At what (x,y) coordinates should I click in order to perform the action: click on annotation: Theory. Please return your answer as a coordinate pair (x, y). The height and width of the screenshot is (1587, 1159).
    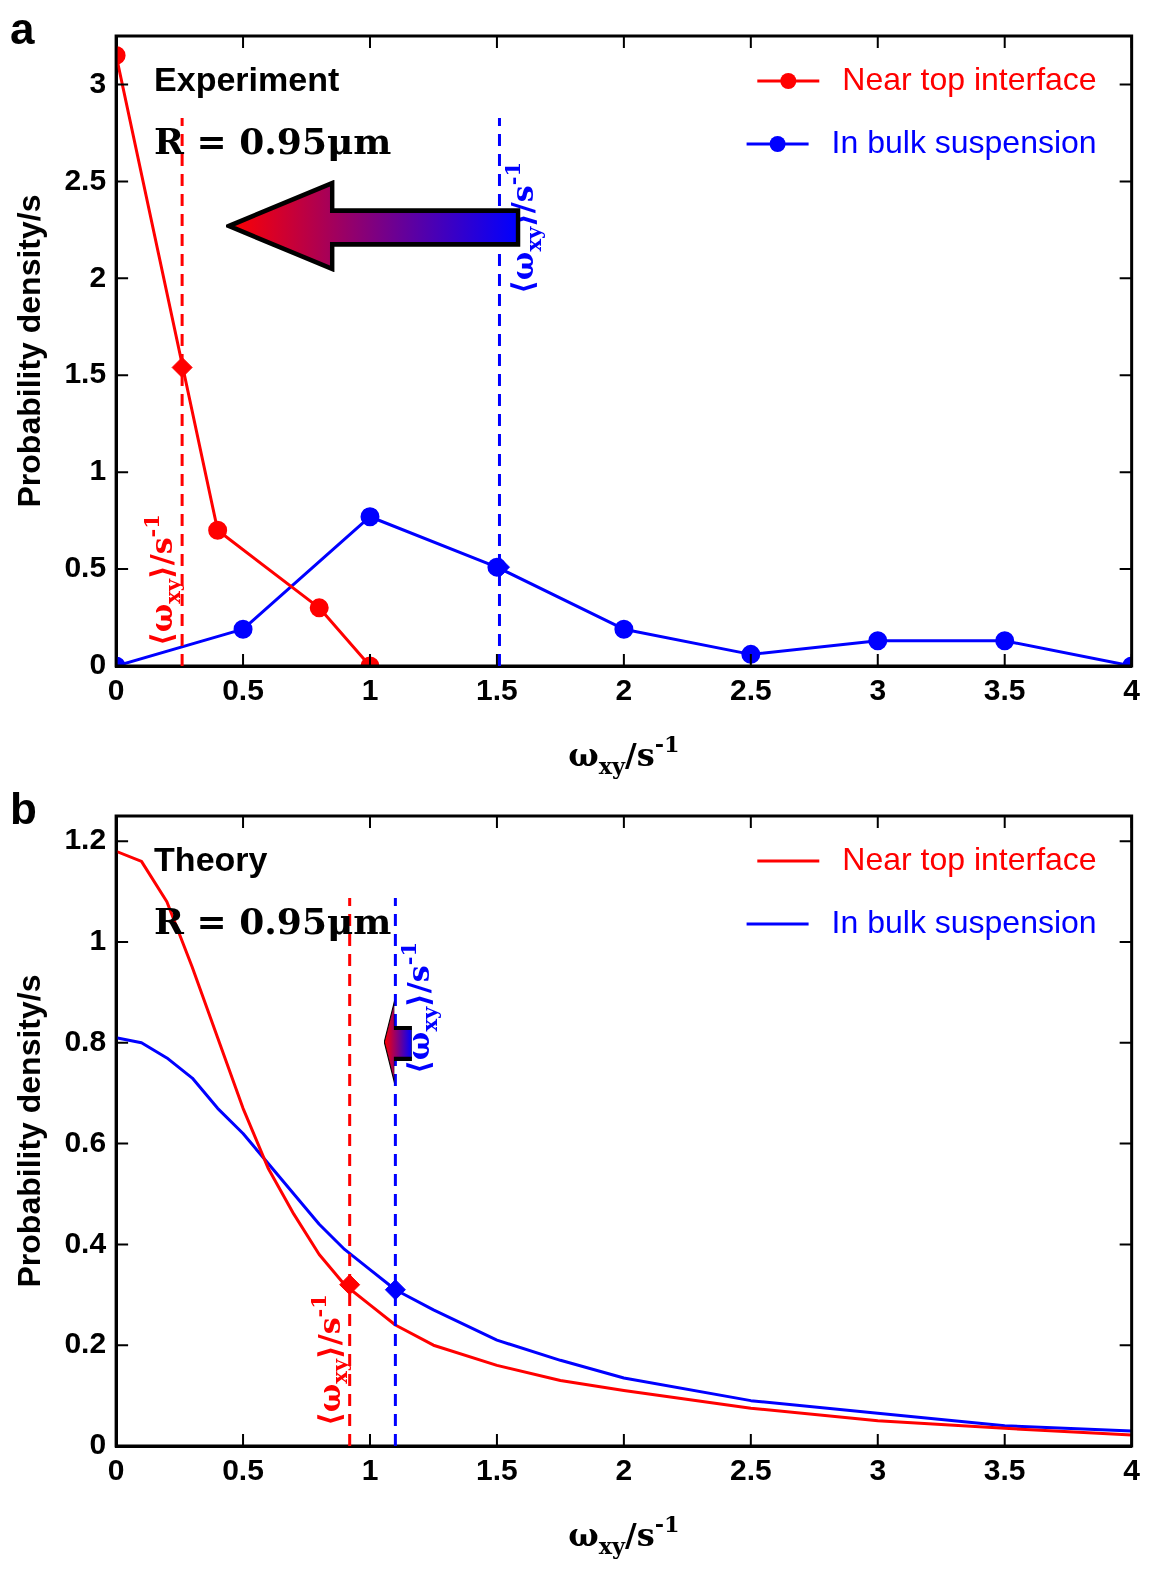
    Looking at the image, I should click on (211, 859).